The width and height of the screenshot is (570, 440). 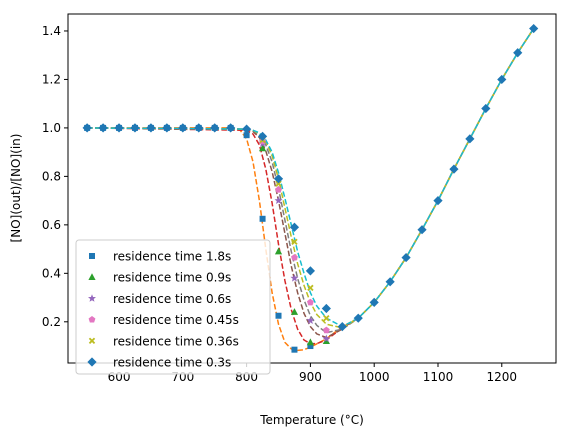 What do you see at coordinates (502, 377) in the screenshot?
I see `x-tick-label: 1200` at bounding box center [502, 377].